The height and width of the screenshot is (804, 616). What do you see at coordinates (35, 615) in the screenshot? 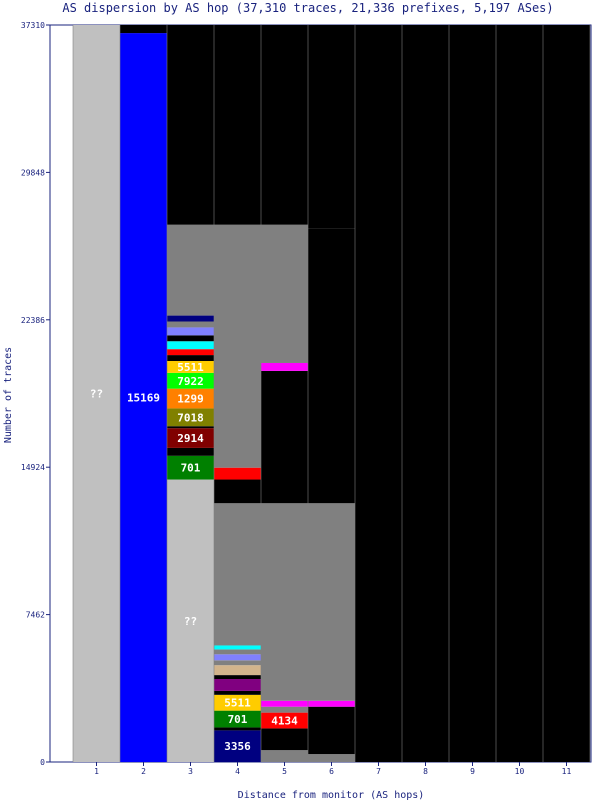
I see `y-tick-label: 7462` at bounding box center [35, 615].